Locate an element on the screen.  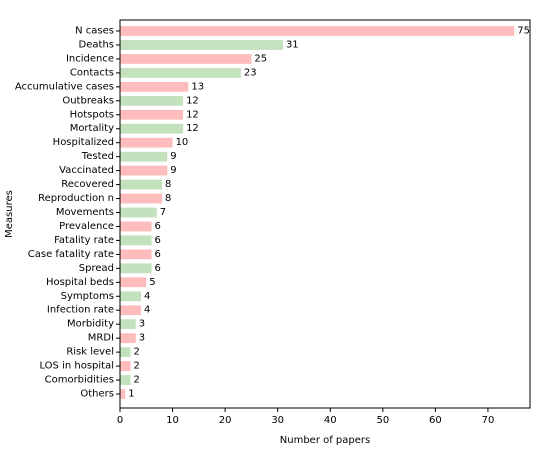
y-tick-label: Risk level is located at coordinates (90, 352).